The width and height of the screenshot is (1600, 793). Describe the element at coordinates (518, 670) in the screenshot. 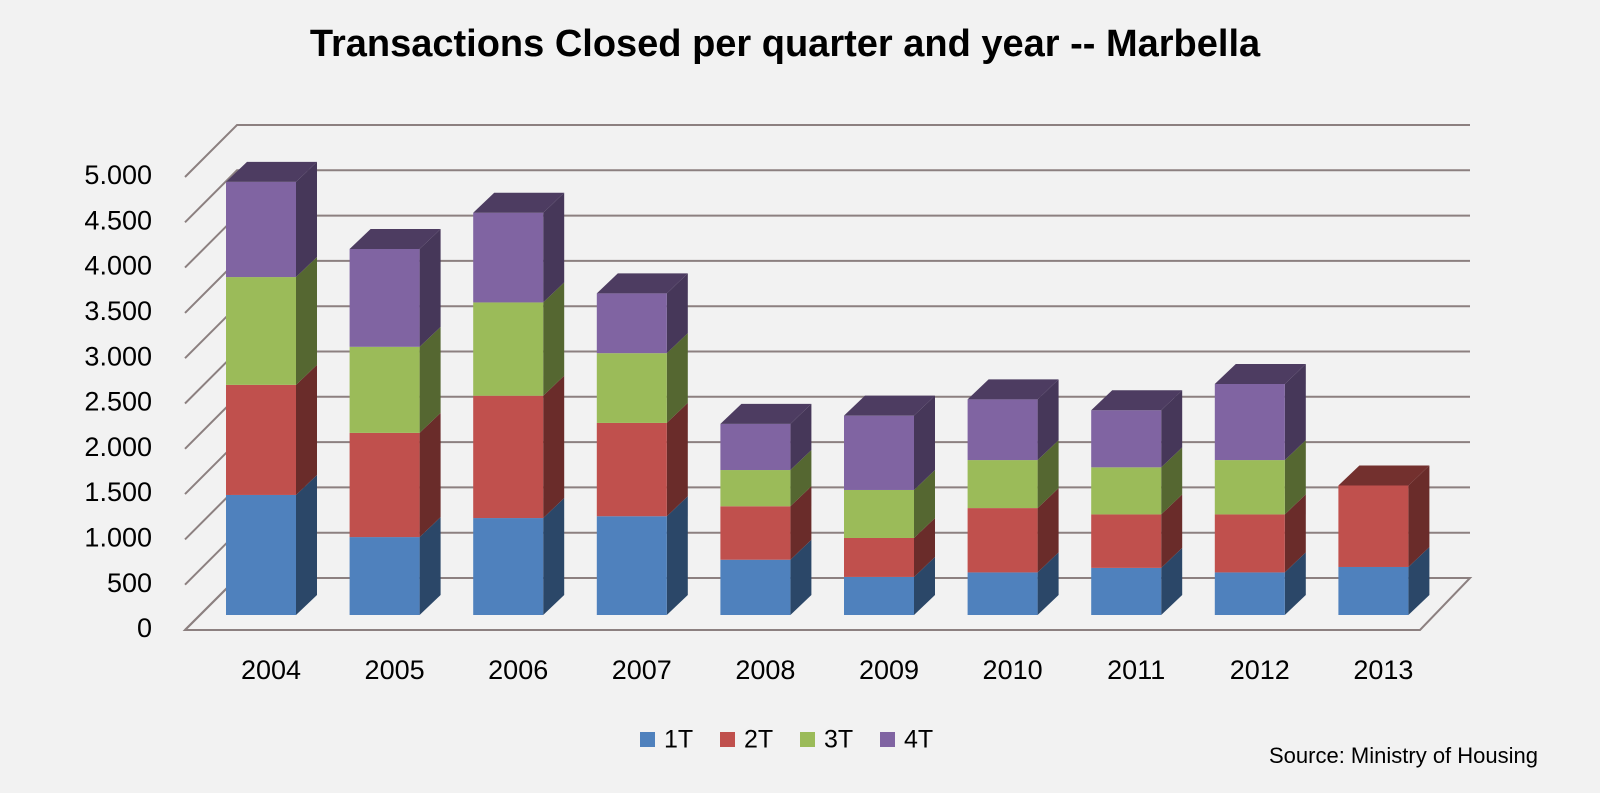

I see `x-tick-label: 2006` at that location.